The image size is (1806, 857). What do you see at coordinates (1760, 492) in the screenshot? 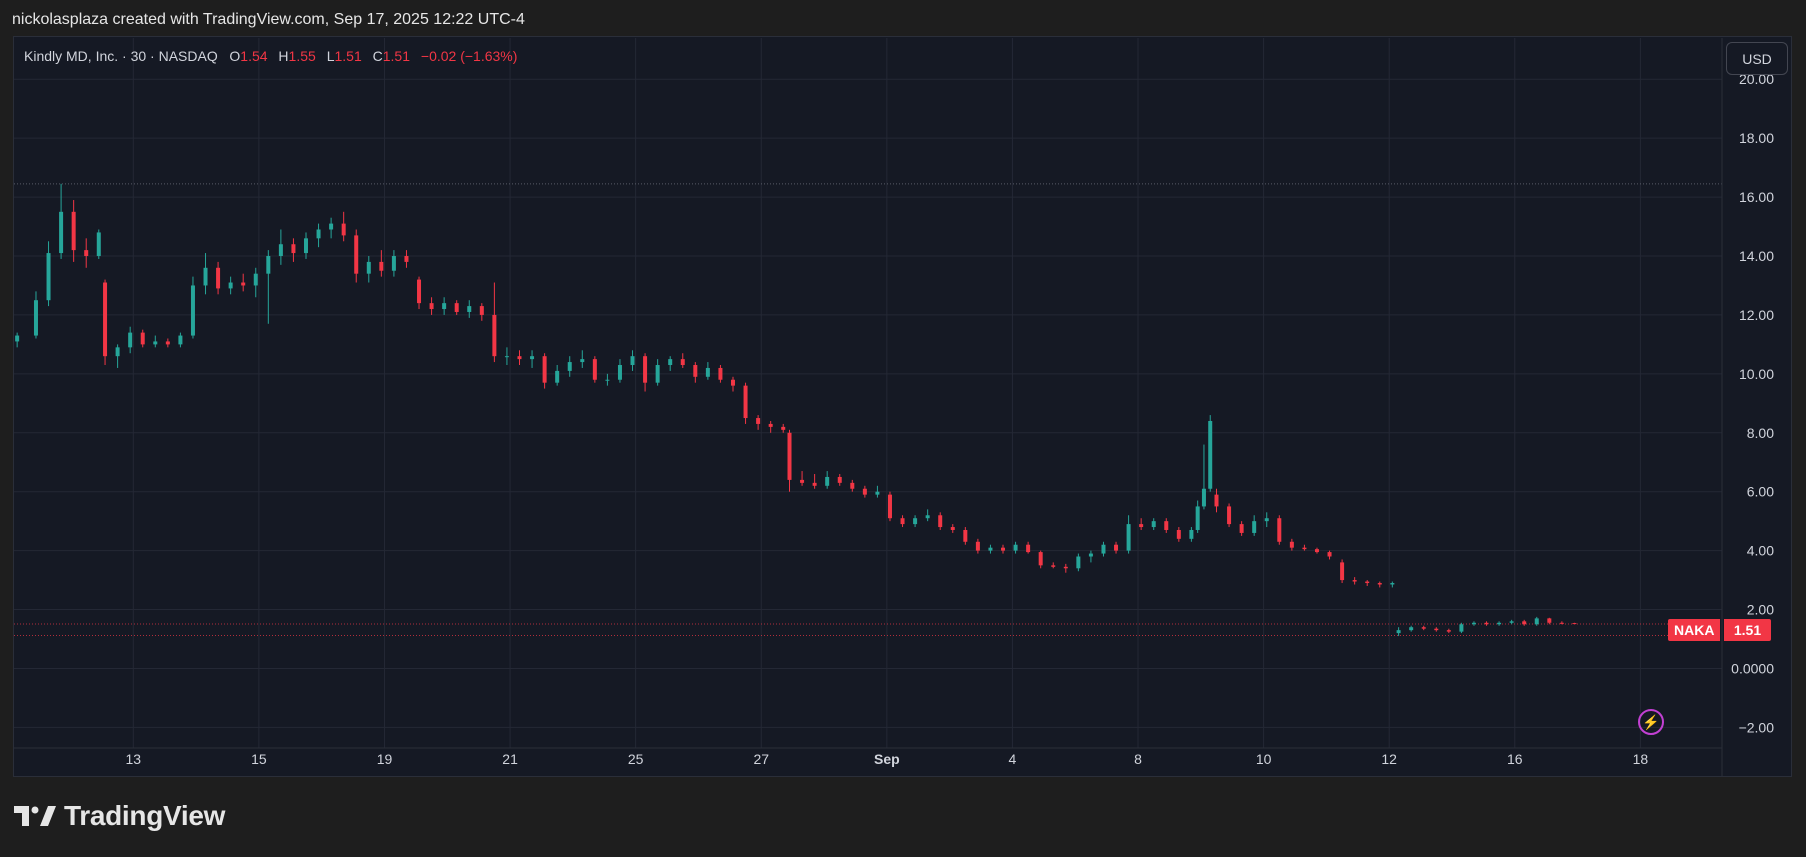
I see `y-tick-label: 6.00` at bounding box center [1760, 492].